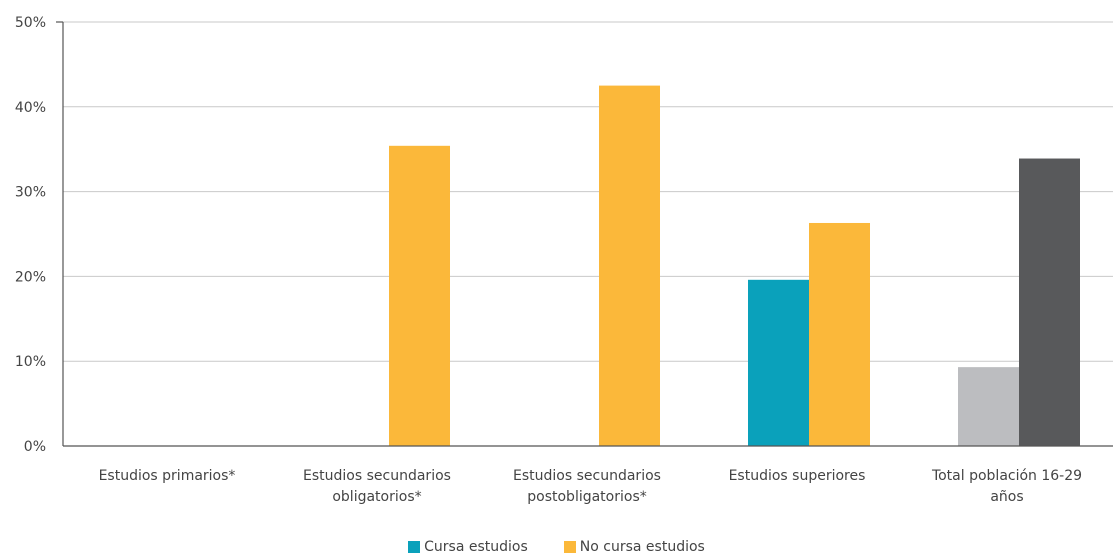 This screenshot has width=1113, height=557. What do you see at coordinates (30, 108) in the screenshot?
I see `y-tick-label: 40%` at bounding box center [30, 108].